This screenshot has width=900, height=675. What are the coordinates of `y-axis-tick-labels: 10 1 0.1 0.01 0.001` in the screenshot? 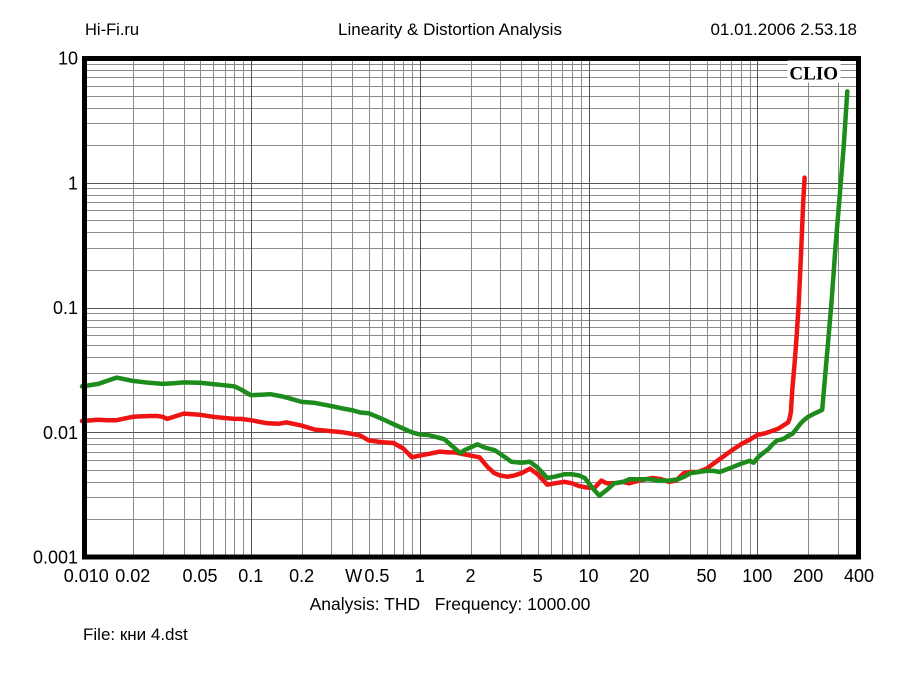 It's located at (55, 308).